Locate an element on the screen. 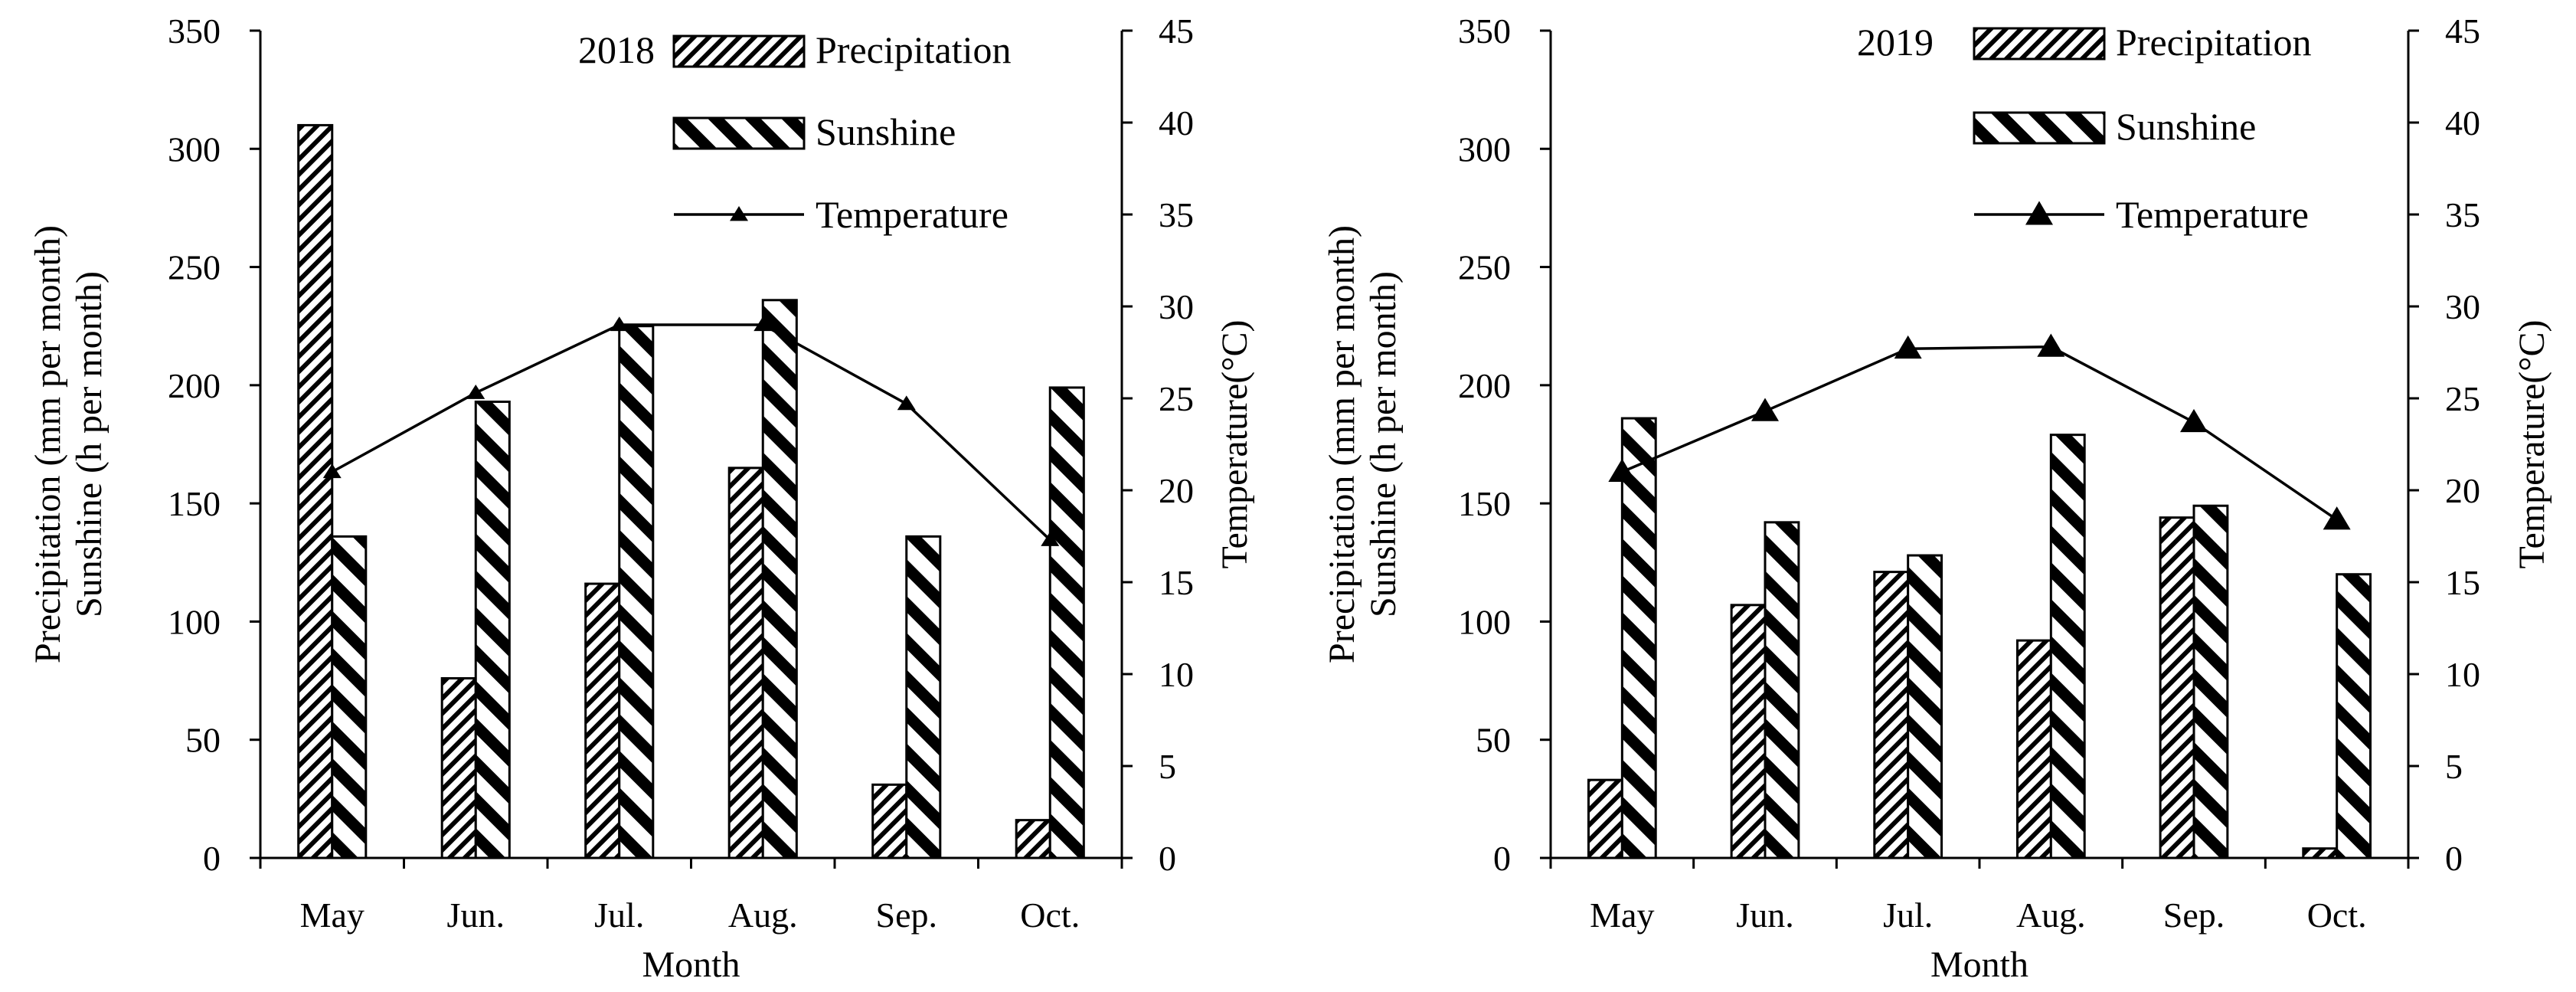 Image resolution: width=2576 pixels, height=992 pixels. x-tick-label: Oct. is located at coordinates (1050, 915).